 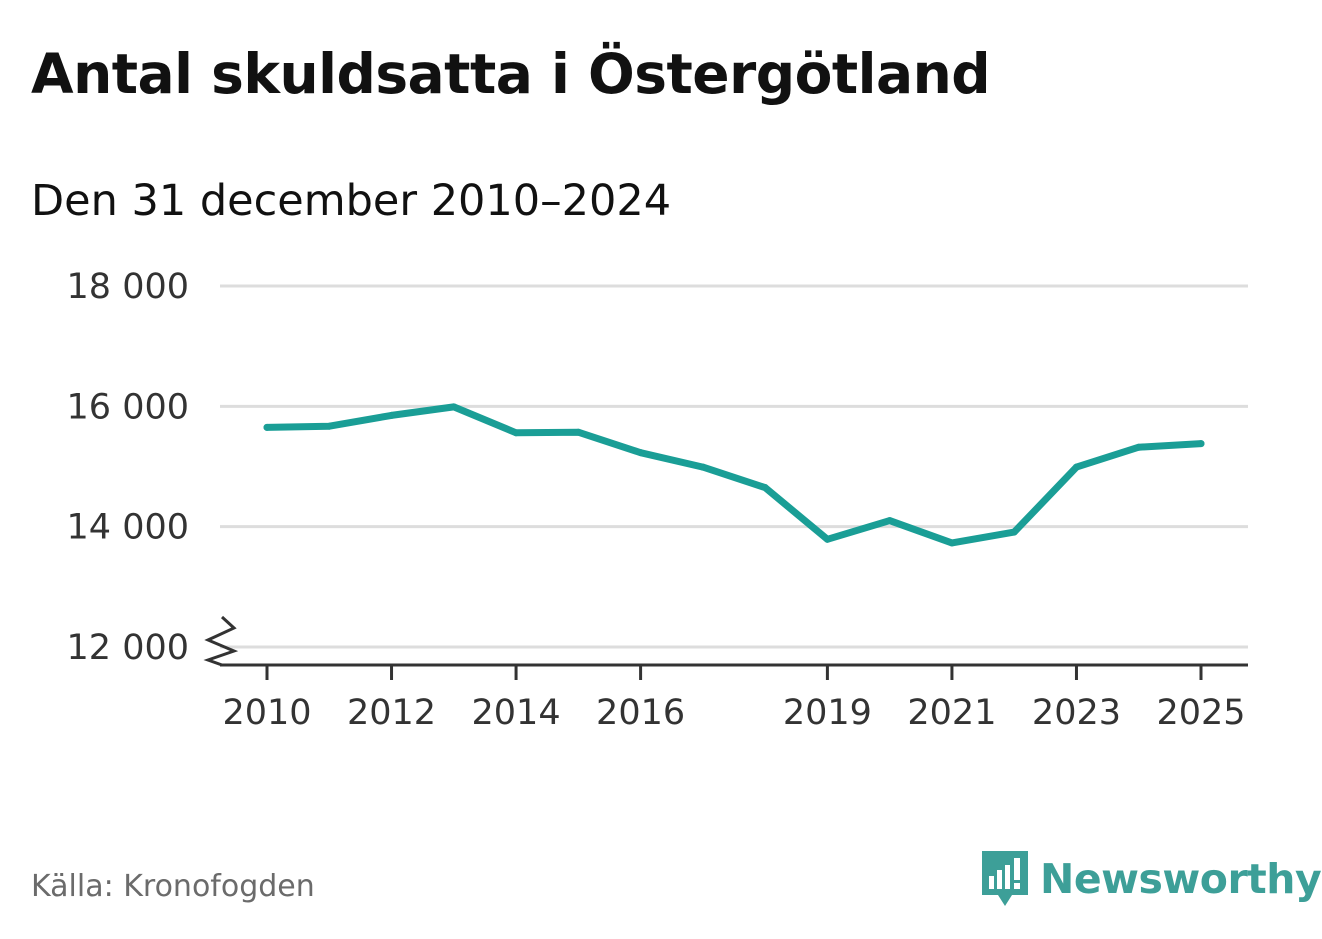 I want to click on data-point-2018, so click(x=765, y=488).